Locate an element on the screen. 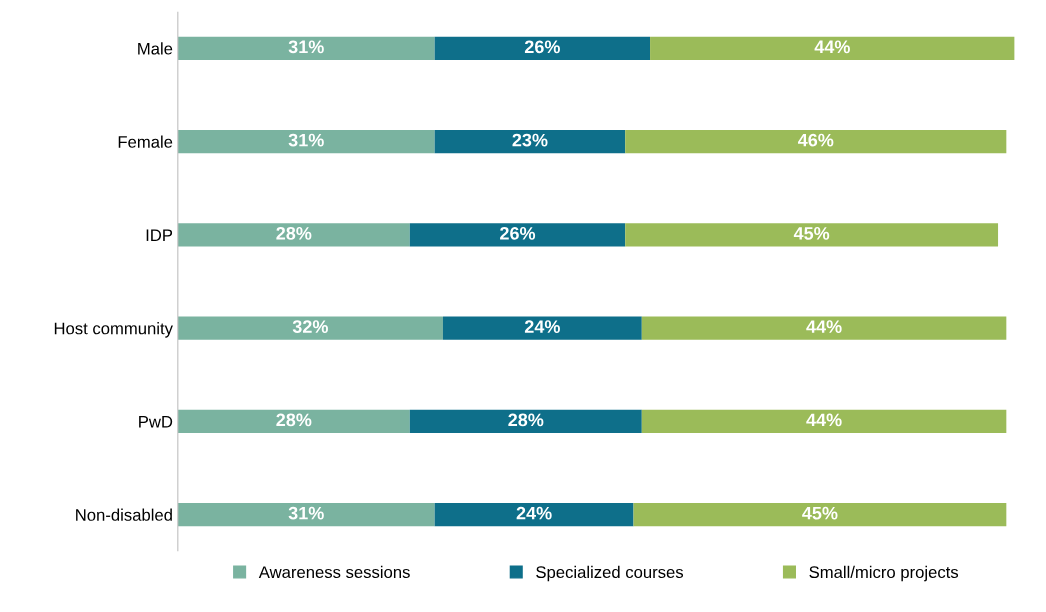  legend-label: Small/micro projects is located at coordinates (884, 573).